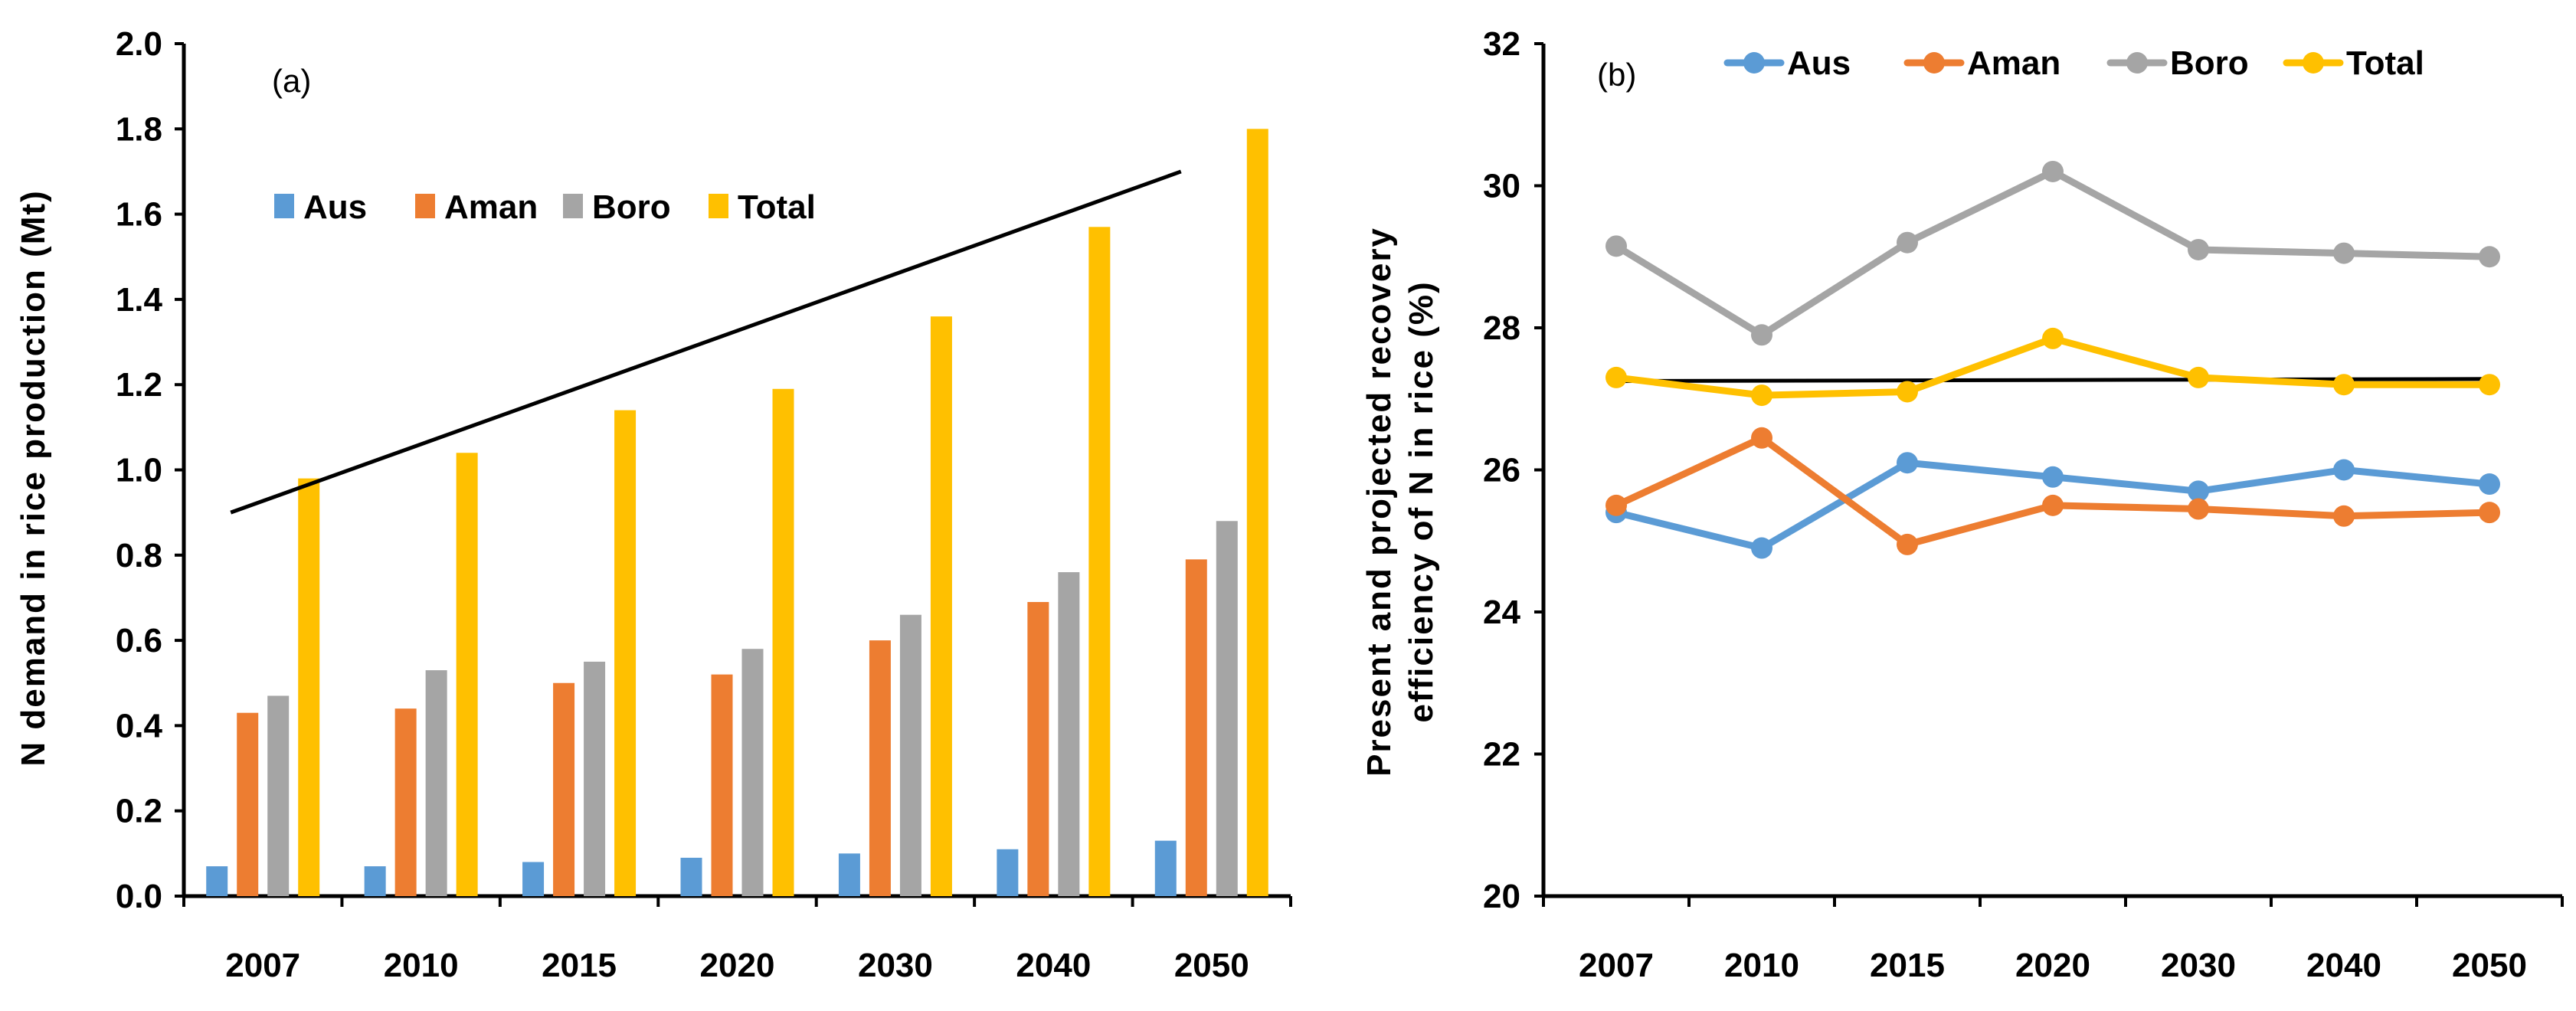  Describe the element at coordinates (1501, 755) in the screenshot. I see `chart-b-y-tick-label: 22` at that location.